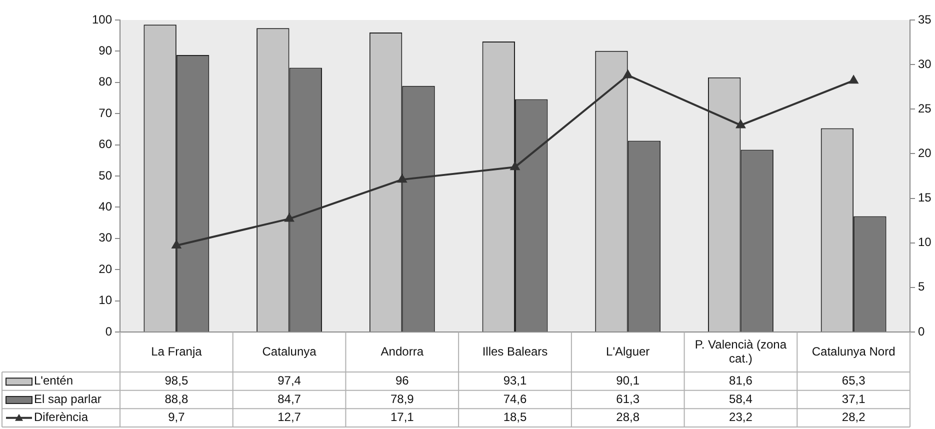 The image size is (935, 429). What do you see at coordinates (925, 242) in the screenshot?
I see `y2-tick-label: 10` at bounding box center [925, 242].